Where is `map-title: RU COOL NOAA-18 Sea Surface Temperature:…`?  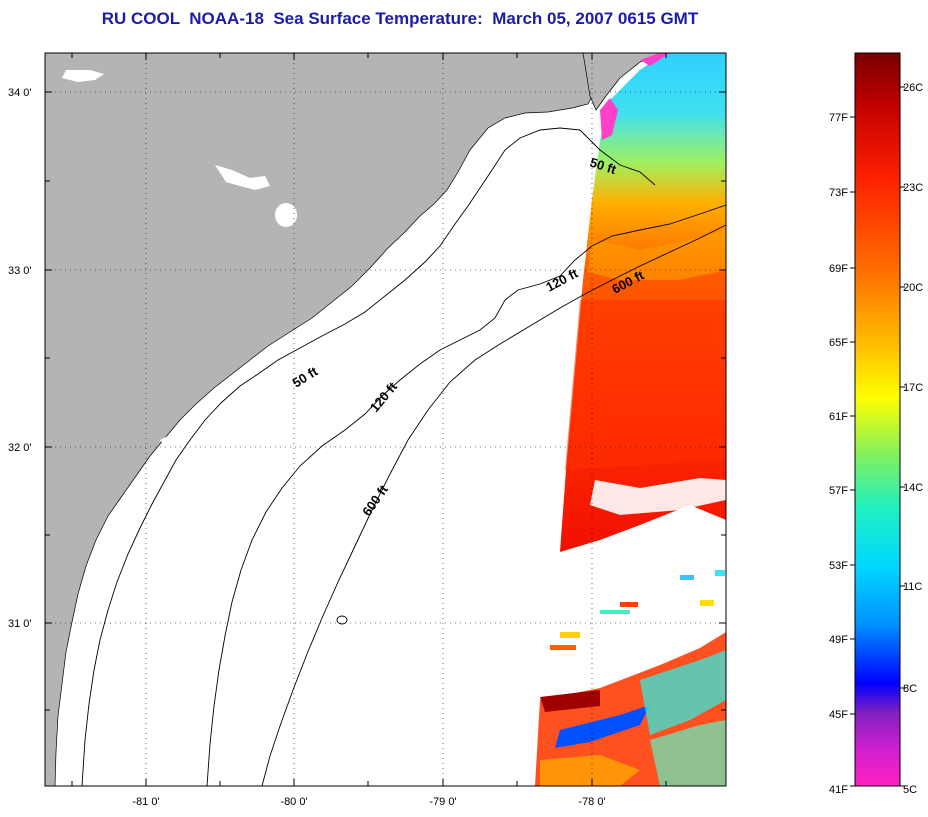
map-title: RU COOL NOAA-18 Sea Surface Temperature:… is located at coordinates (400, 18).